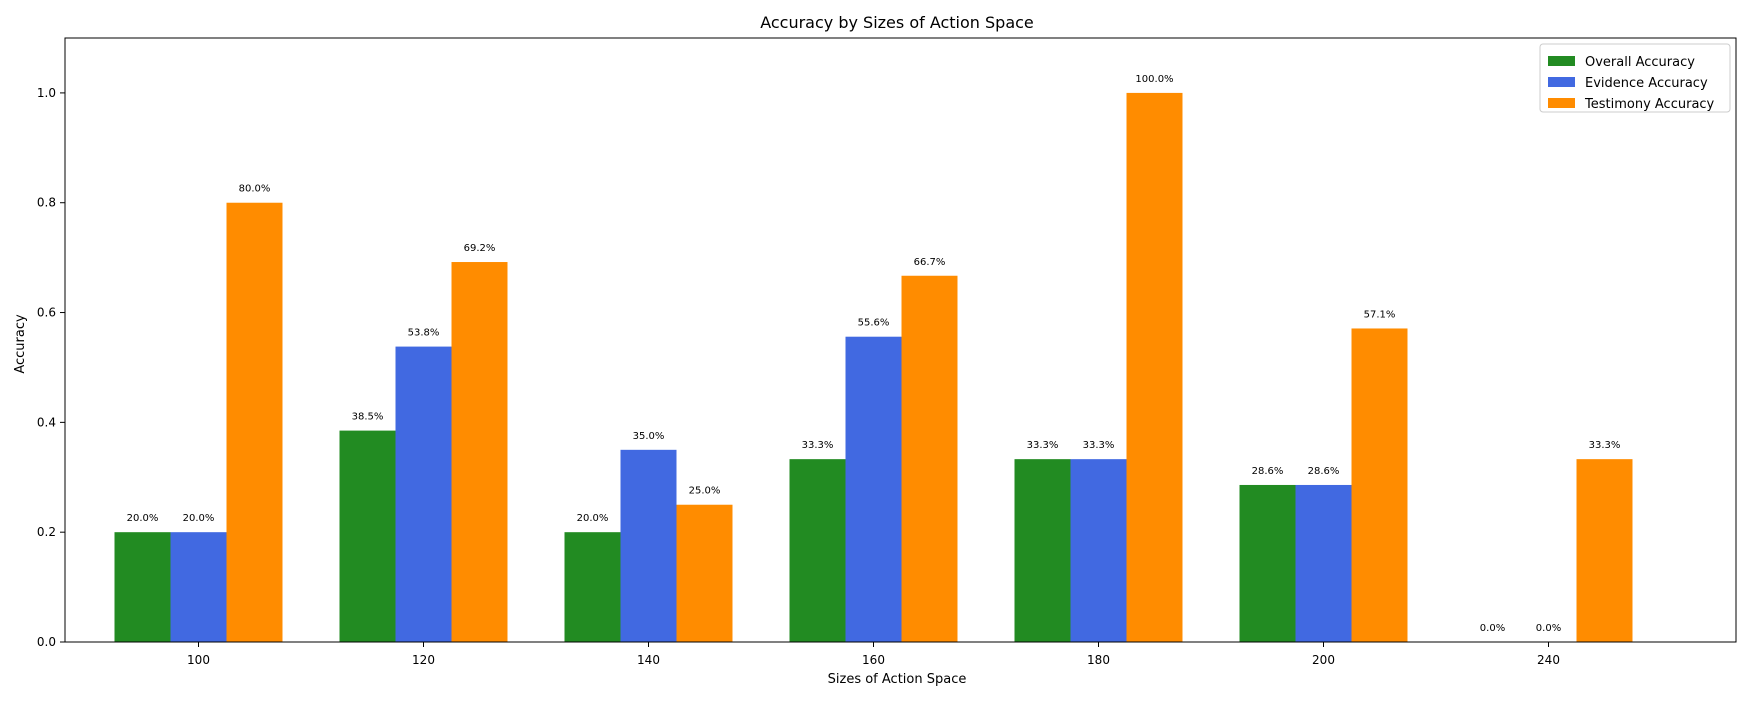 This screenshot has width=1750, height=704. Describe the element at coordinates (873, 660) in the screenshot. I see `x-tick-label-3: 160` at that location.